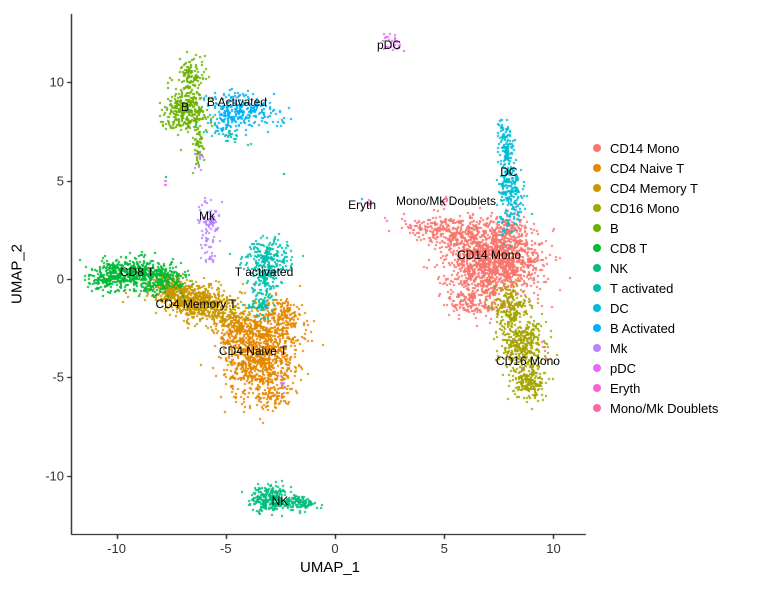 The width and height of the screenshot is (770, 598). What do you see at coordinates (253, 351) in the screenshot?
I see `cluster-label: CD4 Naive T` at bounding box center [253, 351].